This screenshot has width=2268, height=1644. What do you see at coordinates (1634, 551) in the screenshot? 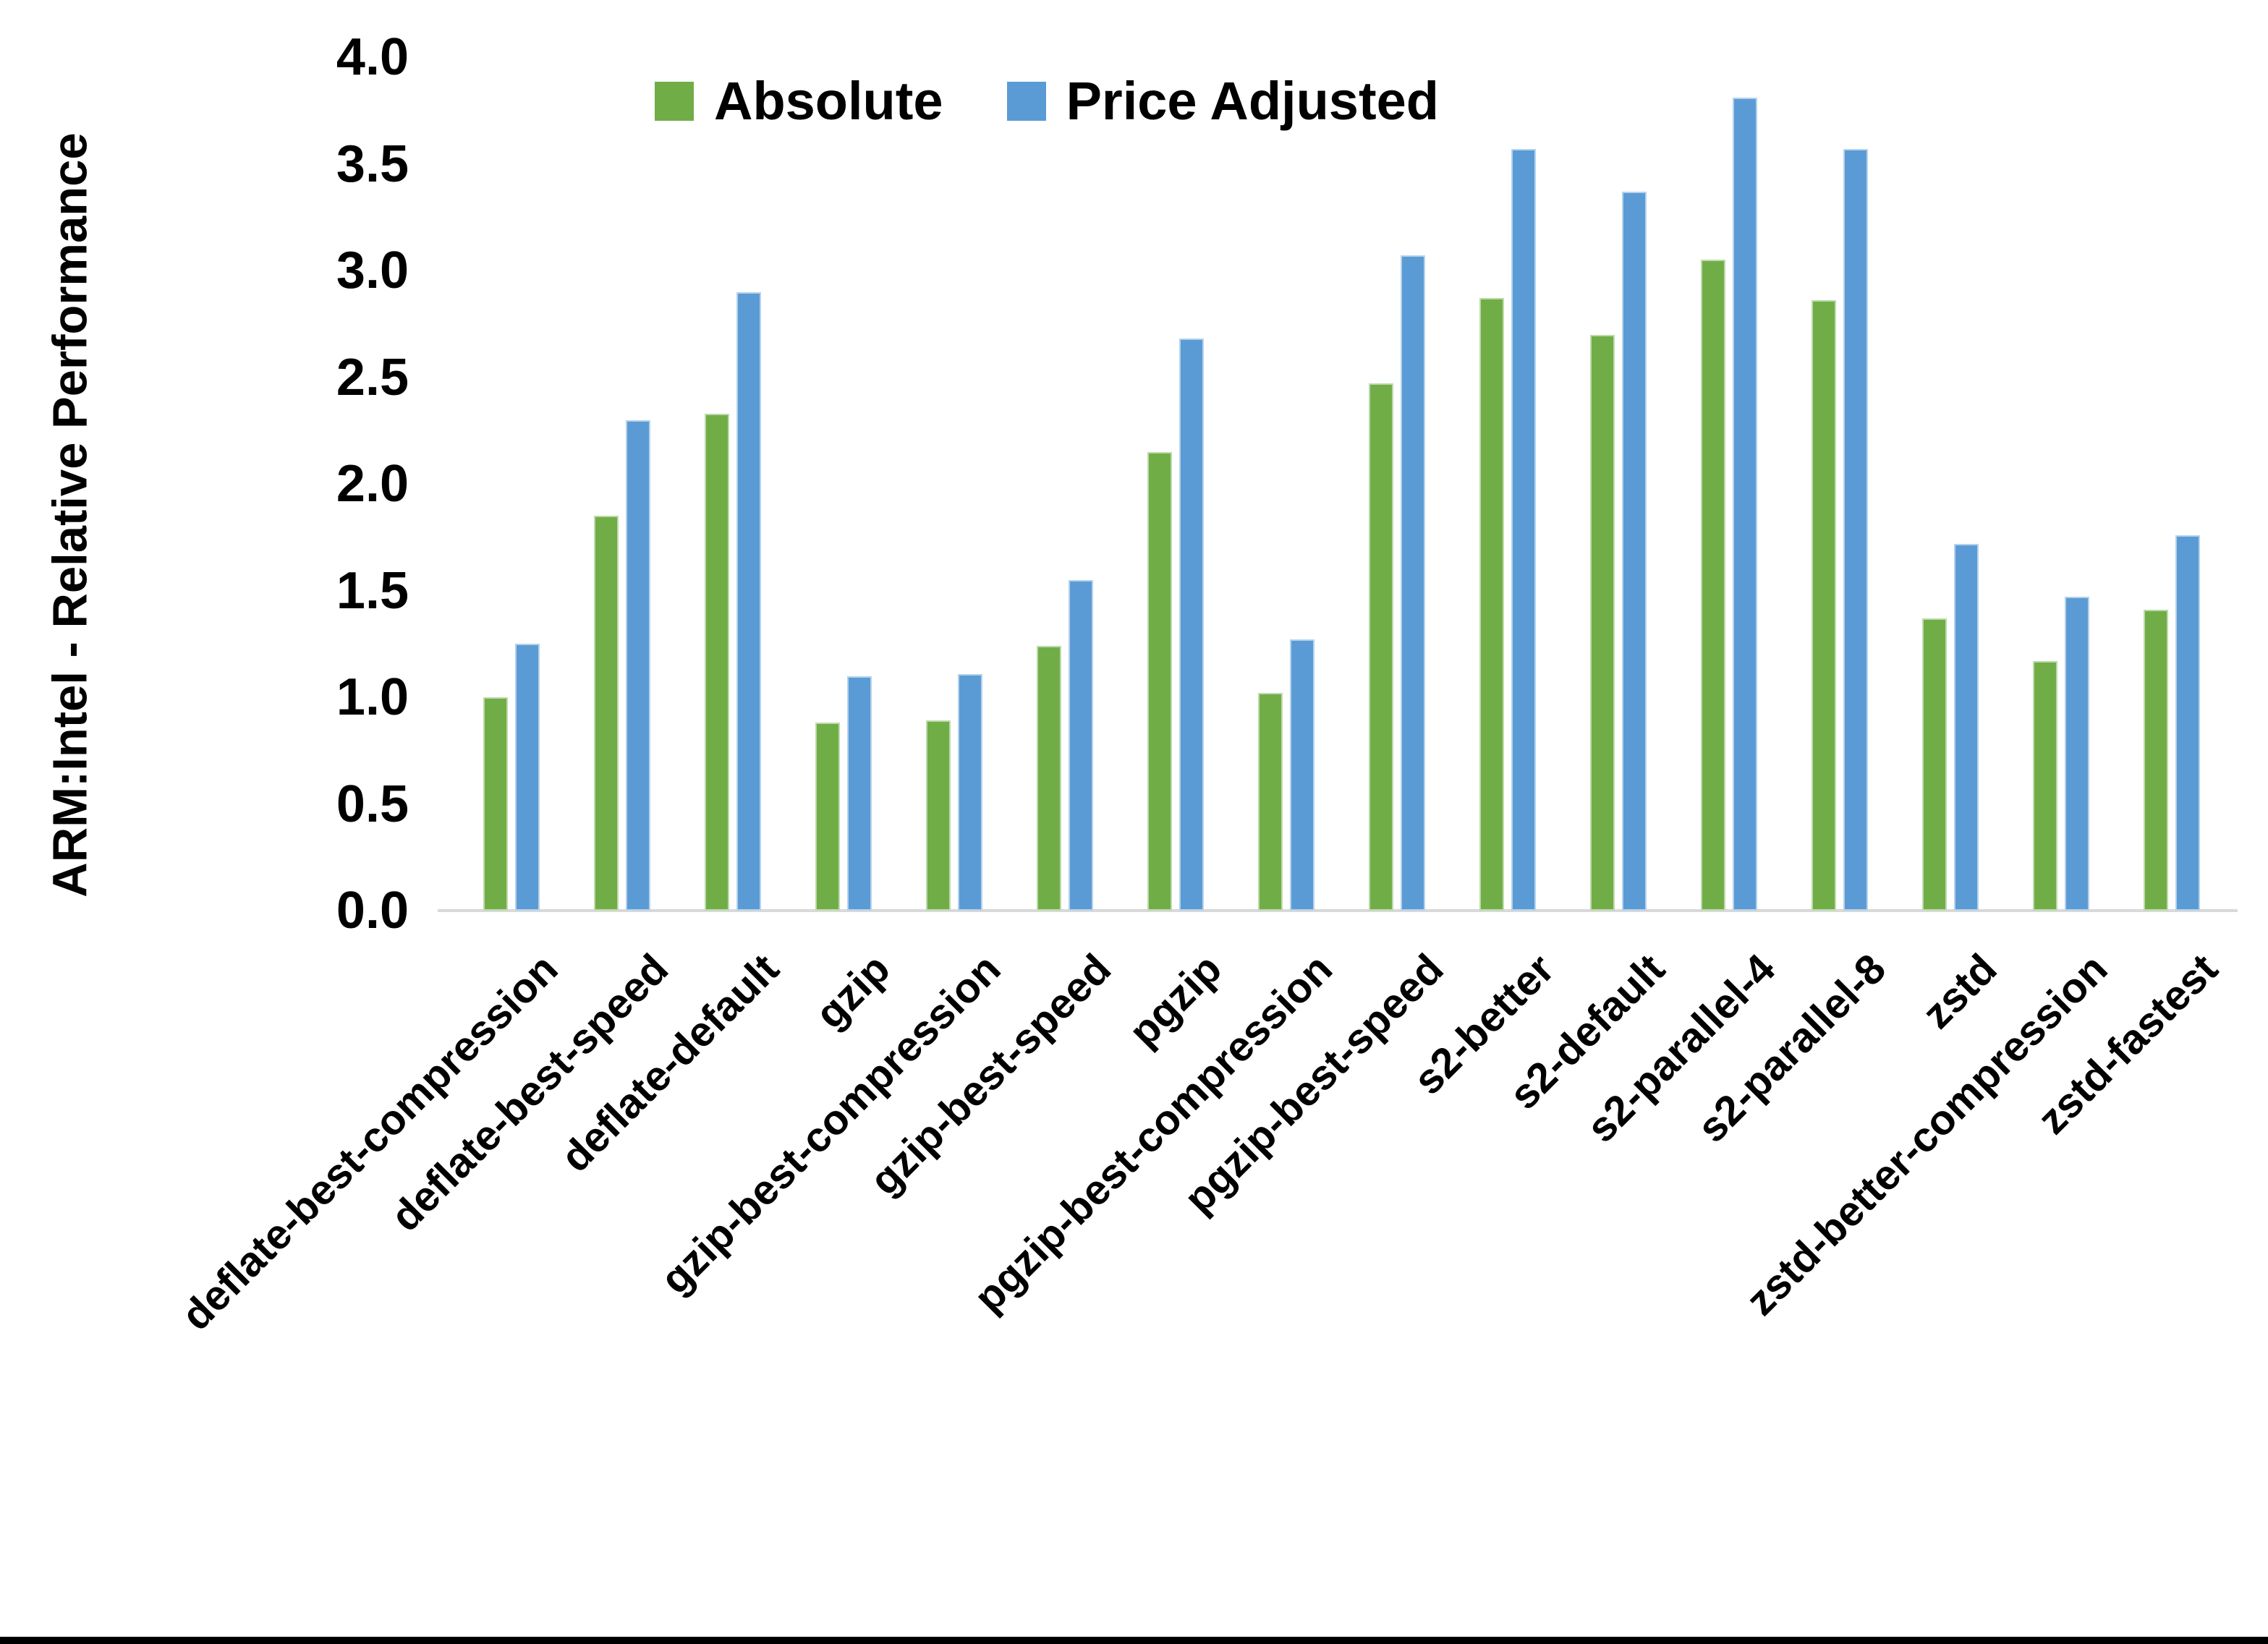
I see `bar-price-adjusted-s2-default` at bounding box center [1634, 551].